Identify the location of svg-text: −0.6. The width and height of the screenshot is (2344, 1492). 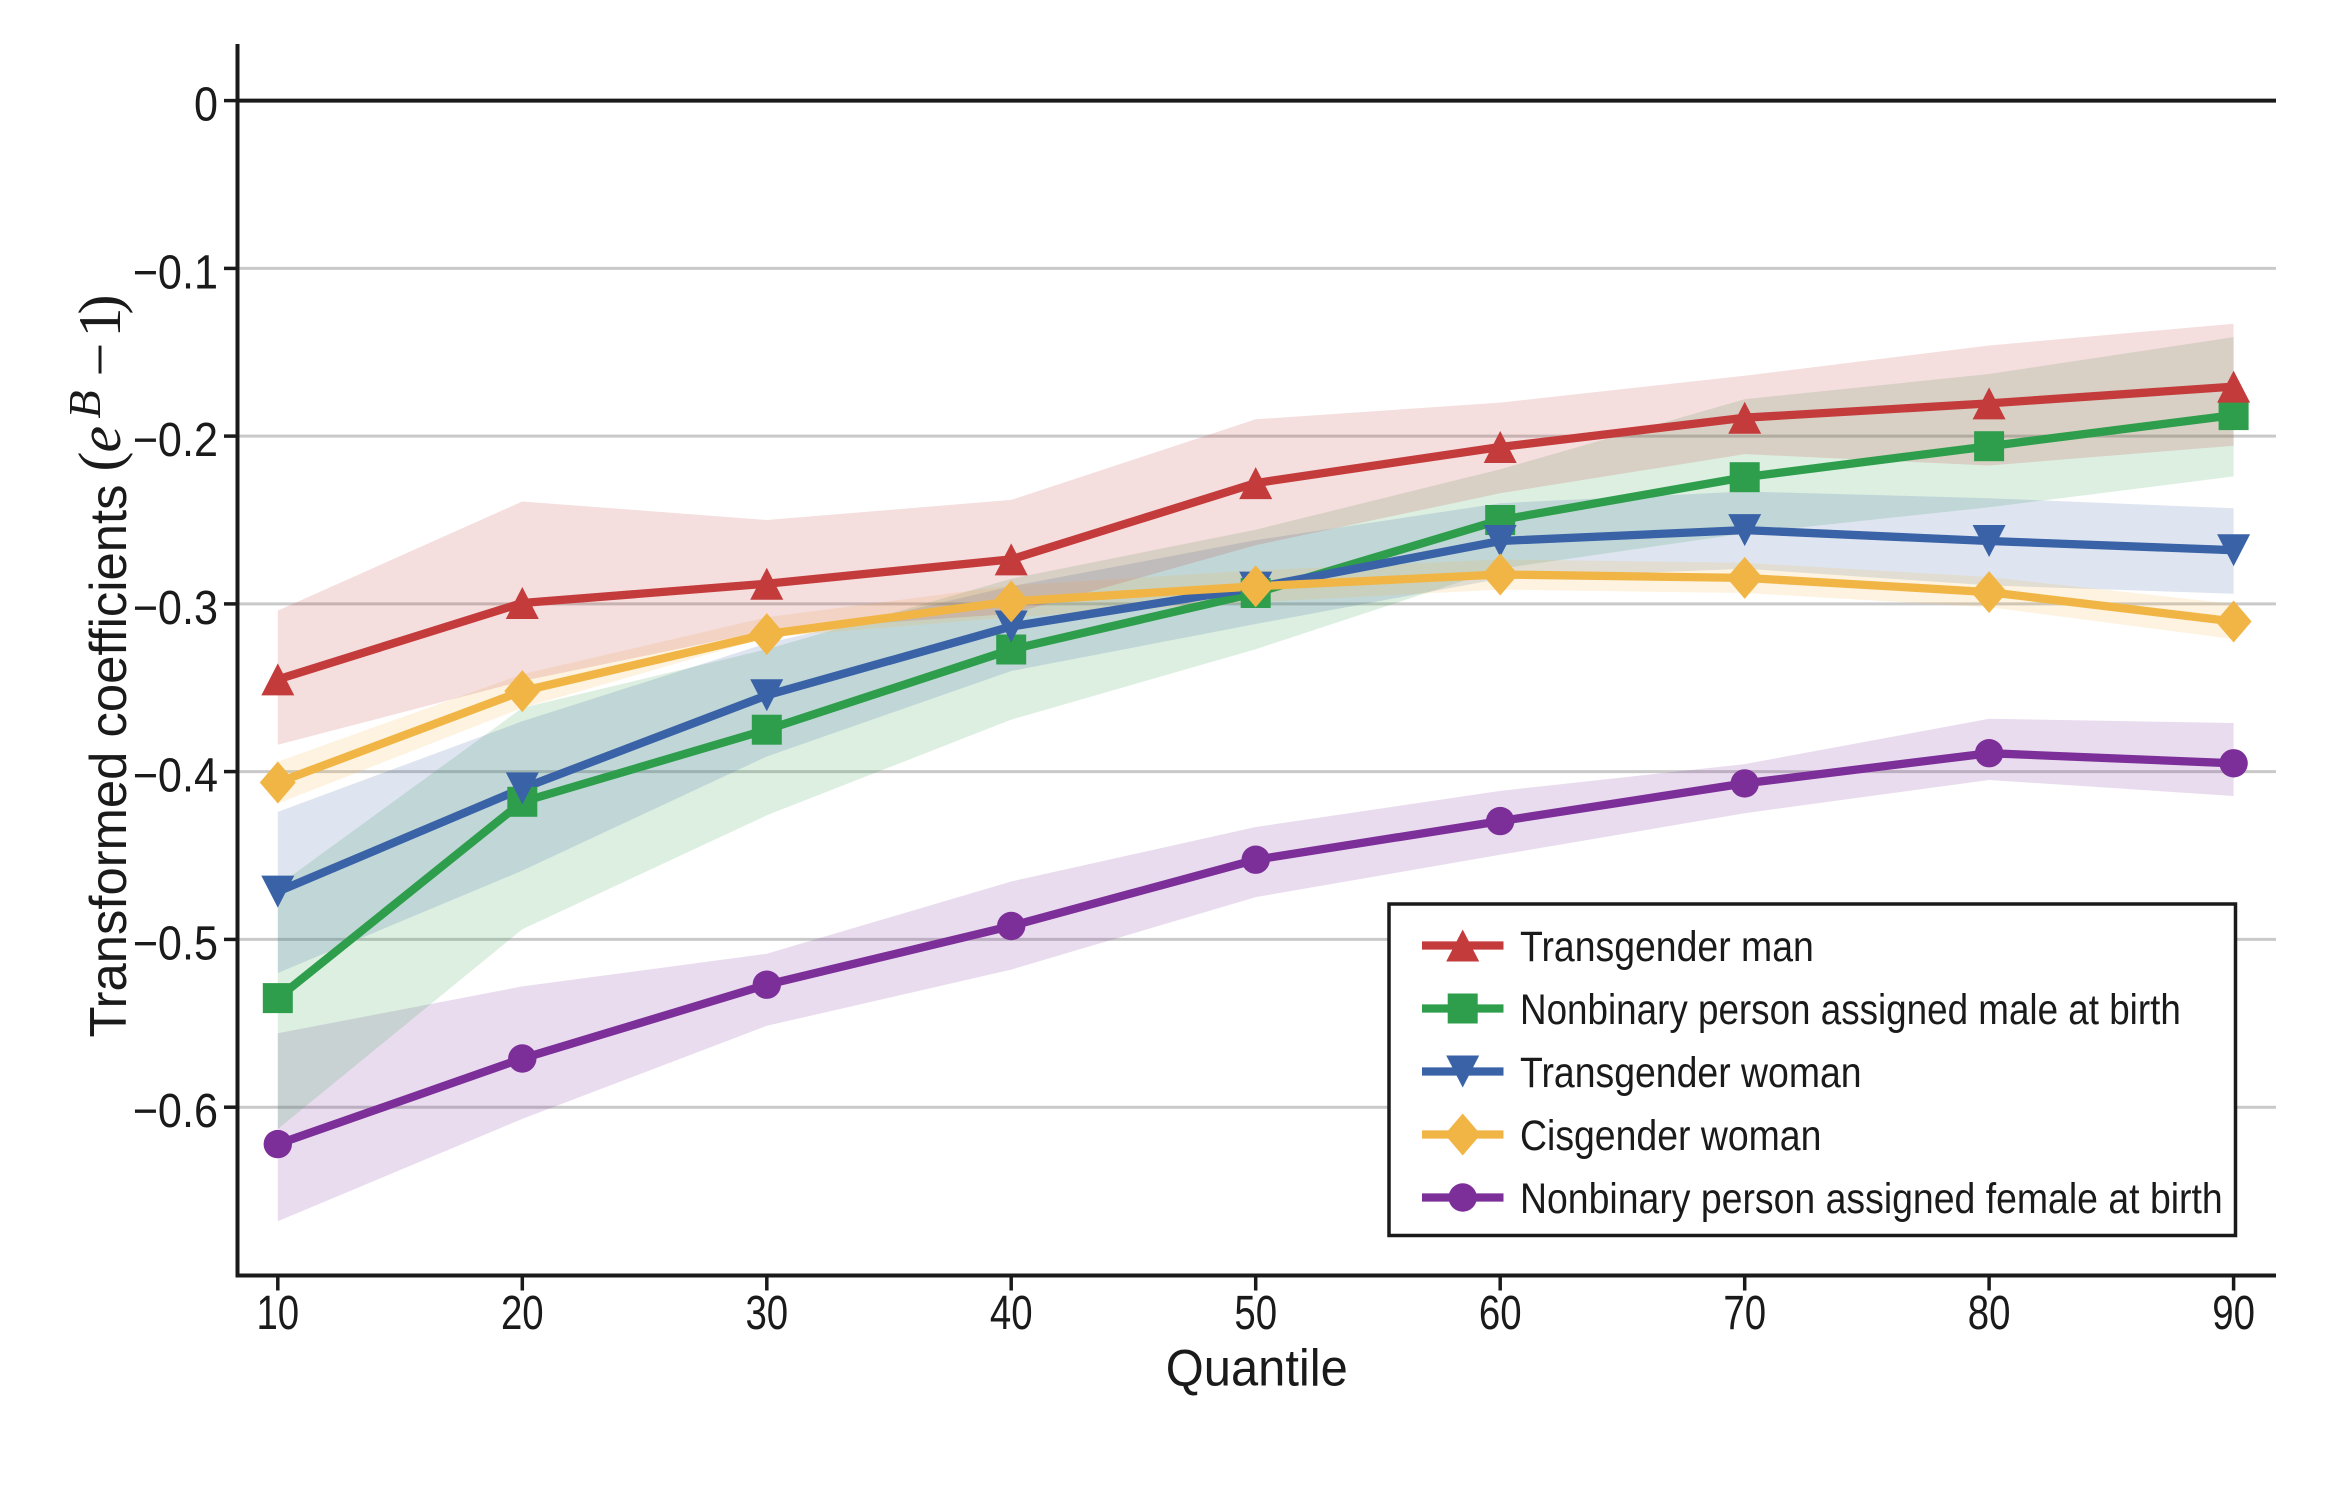
(175, 1111).